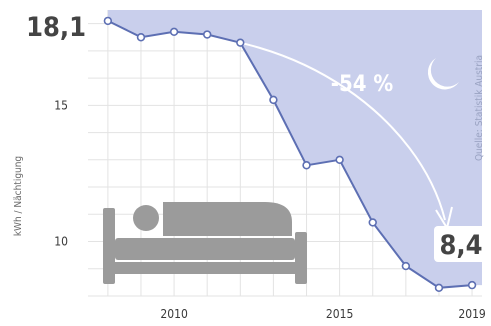 This screenshot has height=326, width=491. What do you see at coordinates (61, 173) in the screenshot?
I see `y-axis-ticks: 10 15` at bounding box center [61, 173].